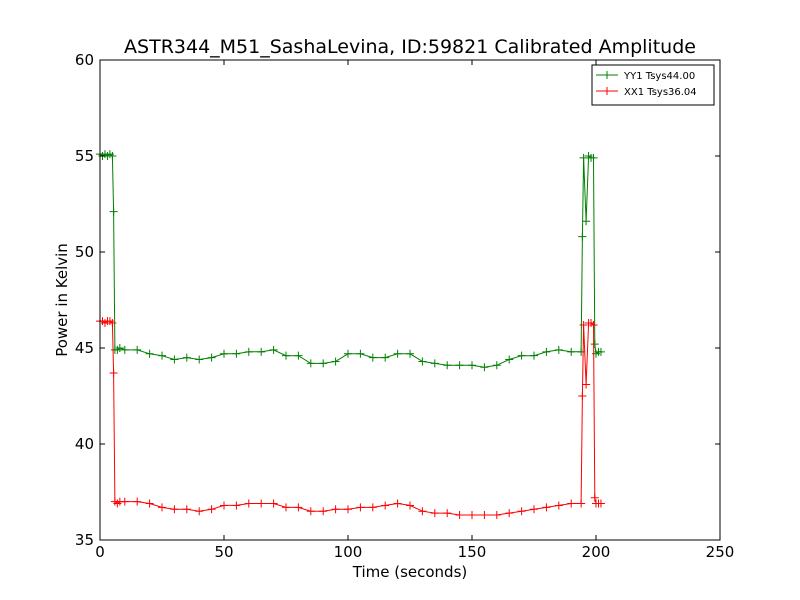 The image size is (800, 600). Describe the element at coordinates (84, 348) in the screenshot. I see `y-tick-label: 45` at that location.